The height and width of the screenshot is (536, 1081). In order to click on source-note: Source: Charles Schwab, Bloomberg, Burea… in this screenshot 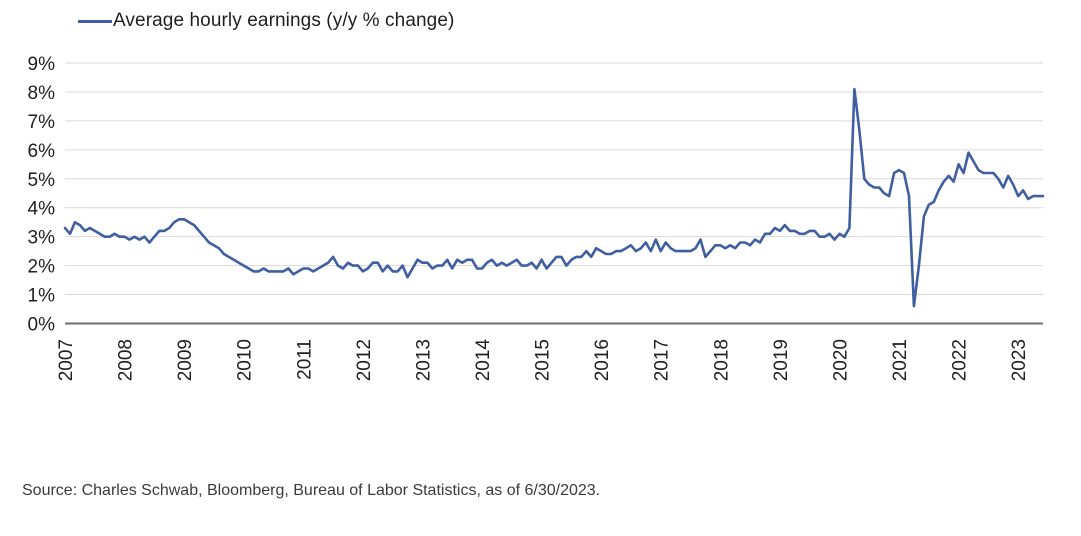, I will do `click(311, 490)`.